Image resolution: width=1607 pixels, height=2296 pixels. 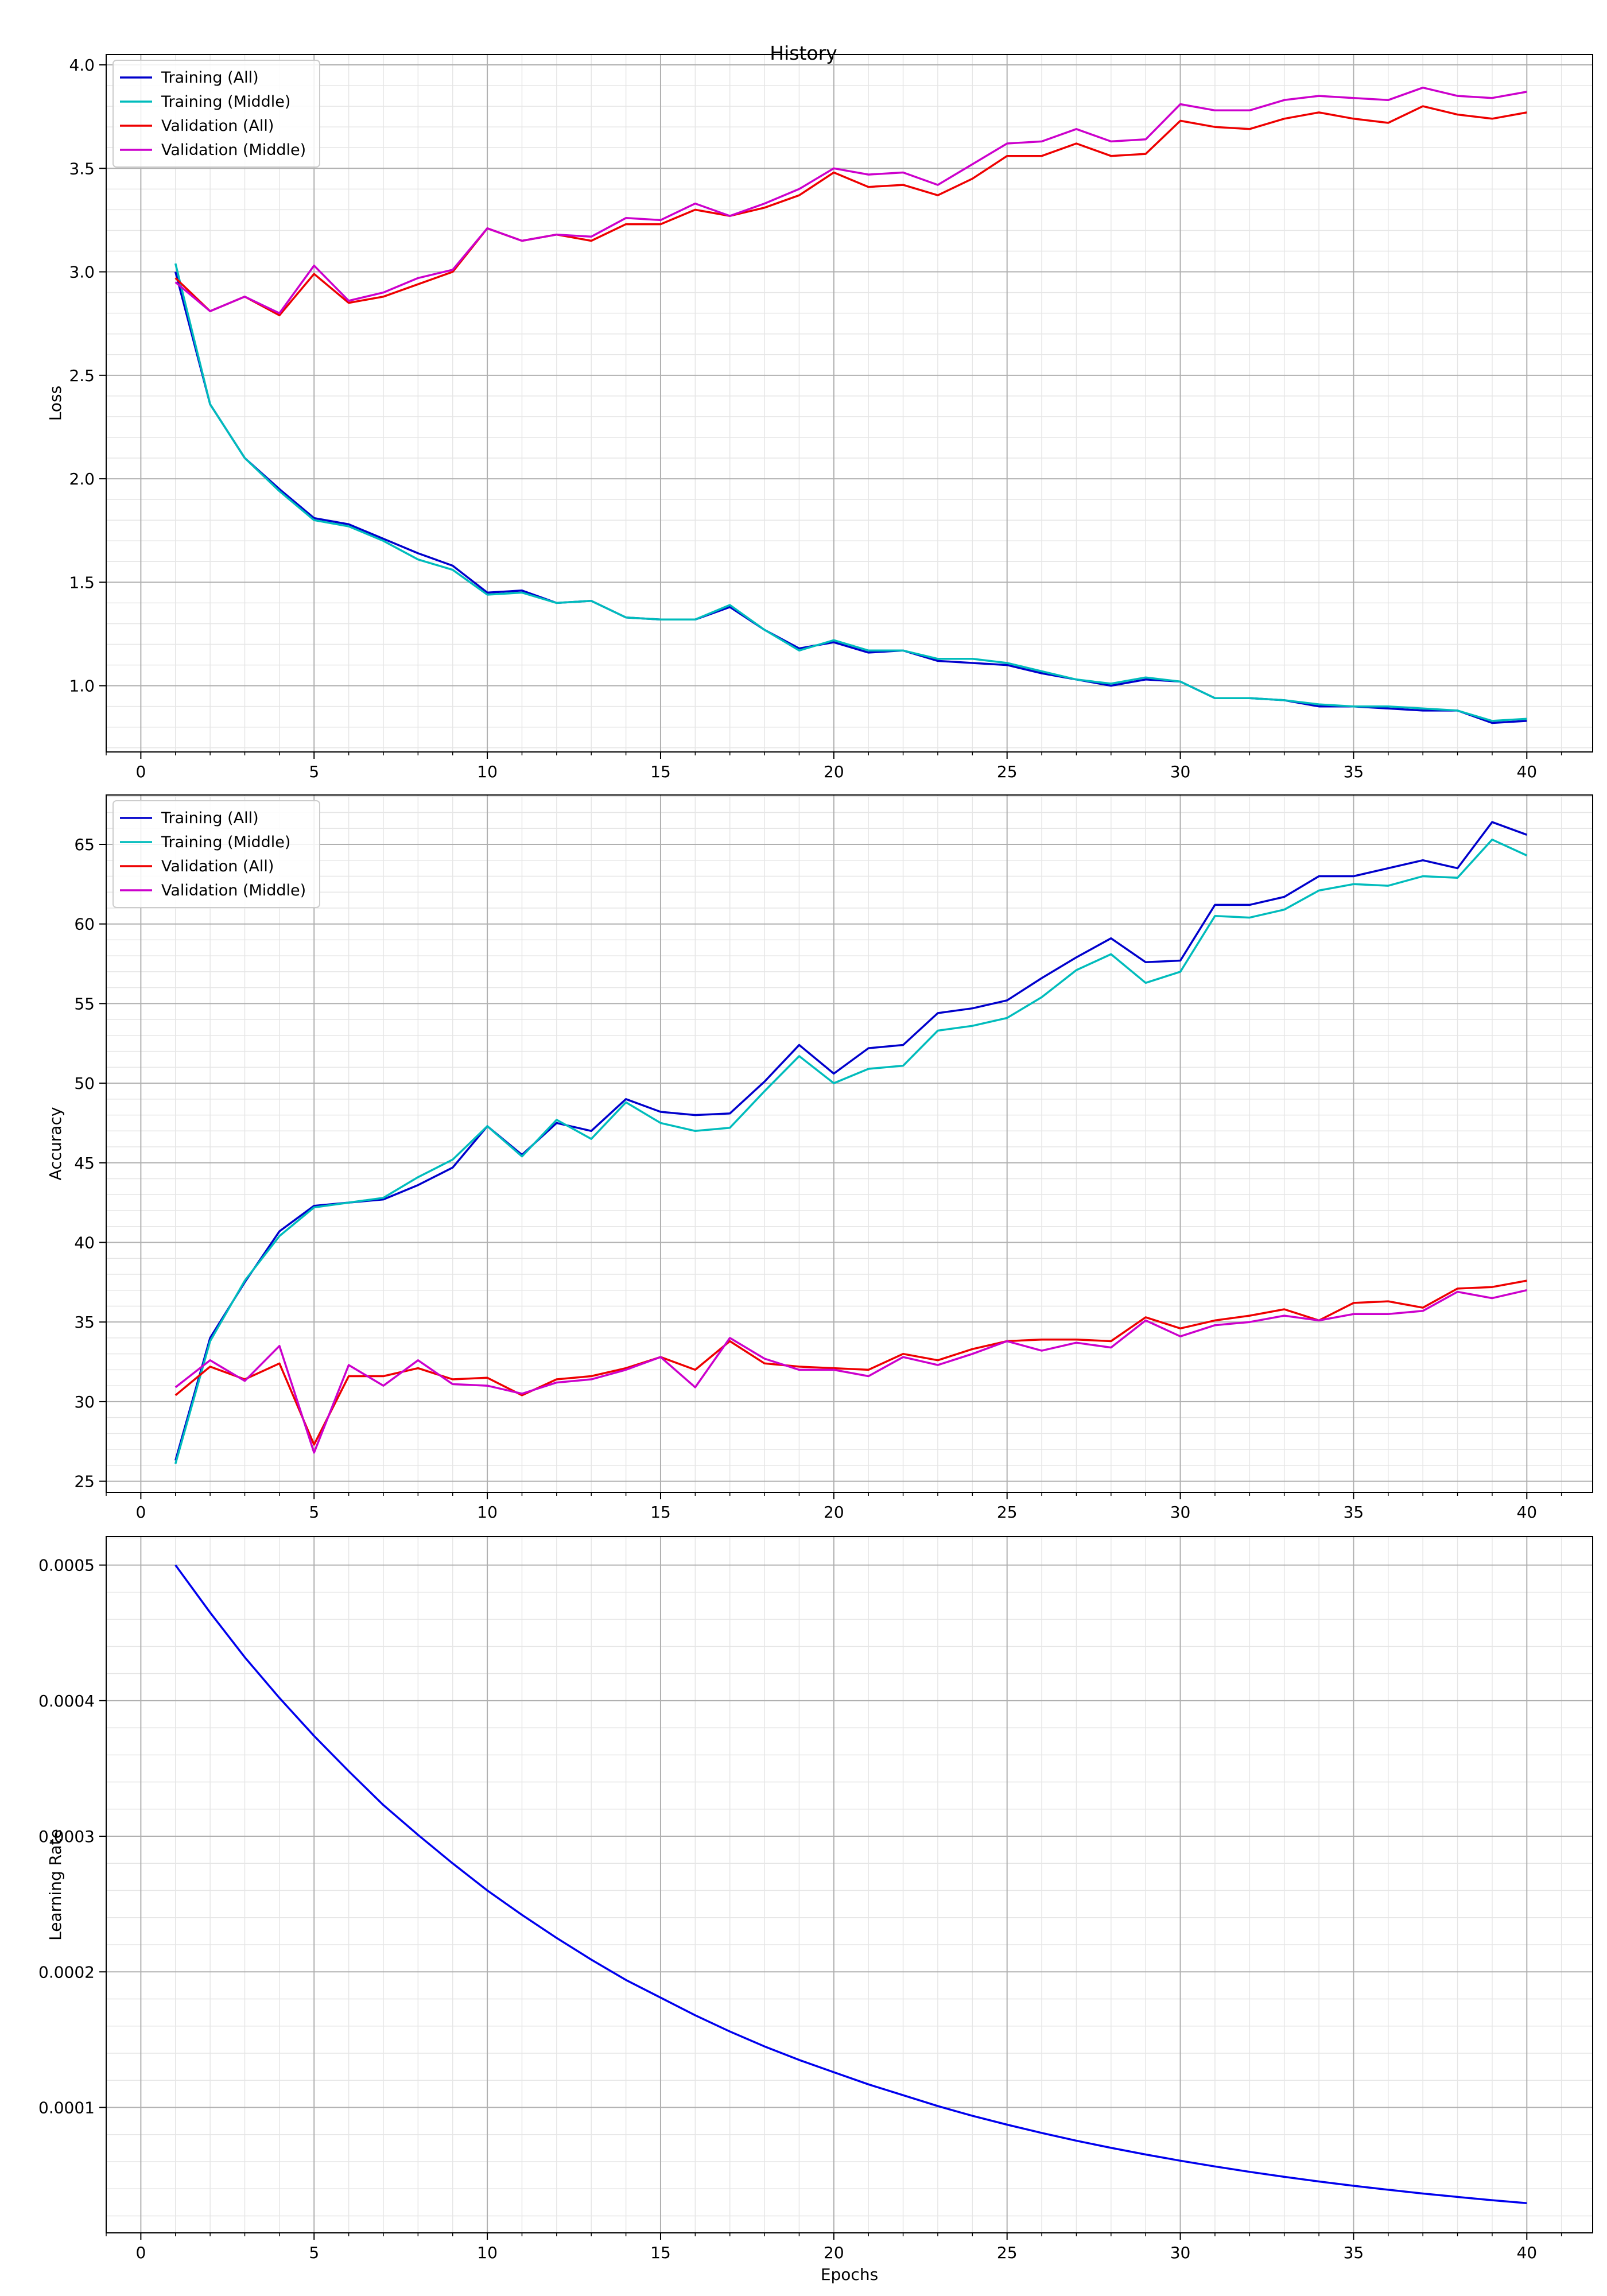 What do you see at coordinates (85, 844) in the screenshot?
I see `y-tick-label: 65` at bounding box center [85, 844].